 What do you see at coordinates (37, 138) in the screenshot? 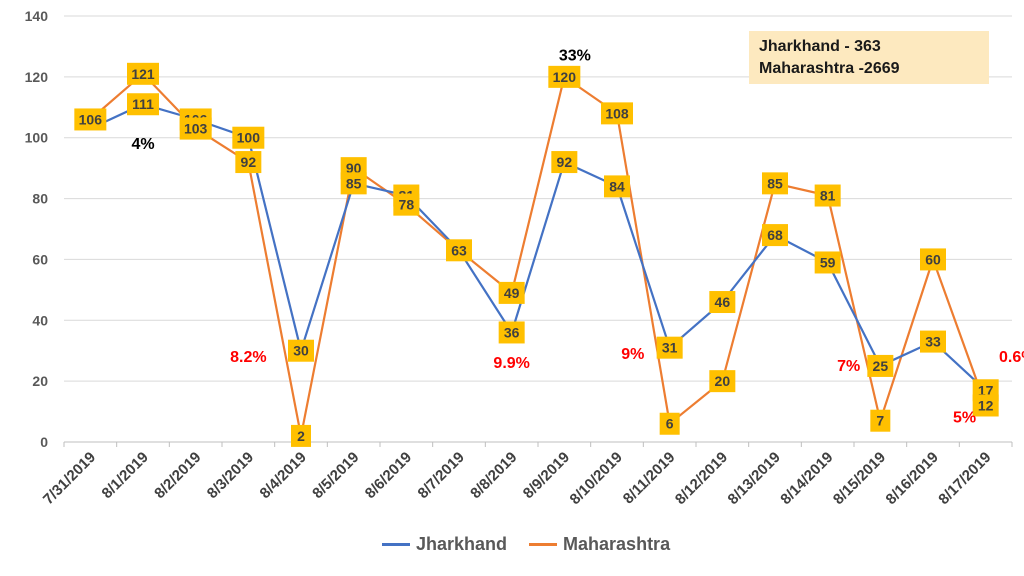
I see `y-tick-label: 100` at bounding box center [37, 138].